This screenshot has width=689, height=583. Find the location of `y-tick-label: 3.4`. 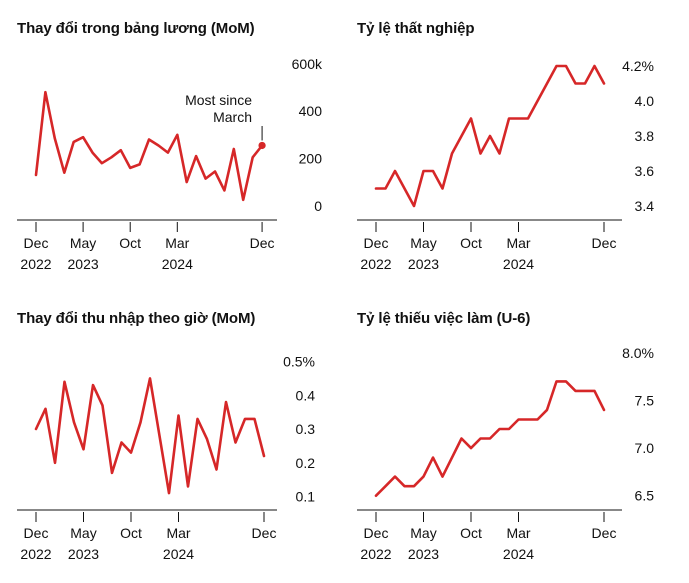

y-tick-label: 3.4 is located at coordinates (645, 206).